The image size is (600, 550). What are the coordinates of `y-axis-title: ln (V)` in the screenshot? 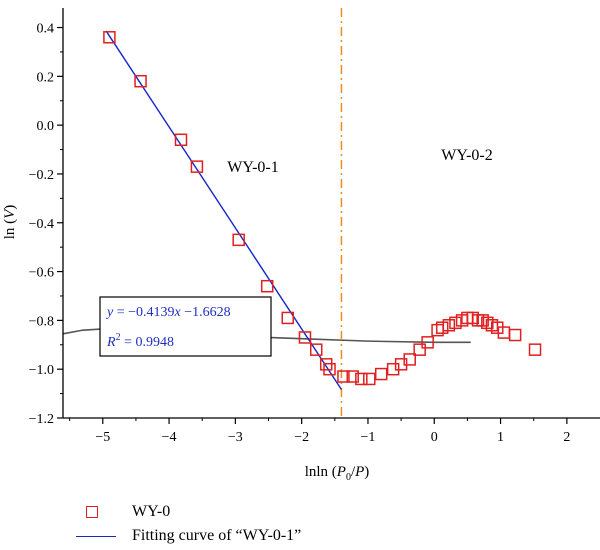 It's located at (10, 222).